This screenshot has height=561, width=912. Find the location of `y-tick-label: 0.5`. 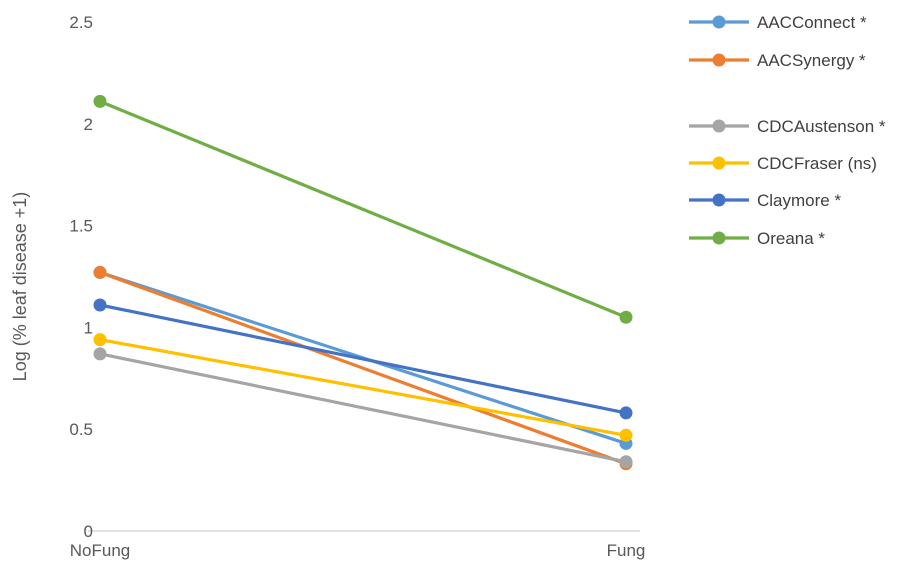

y-tick-label: 0.5 is located at coordinates (81, 429).